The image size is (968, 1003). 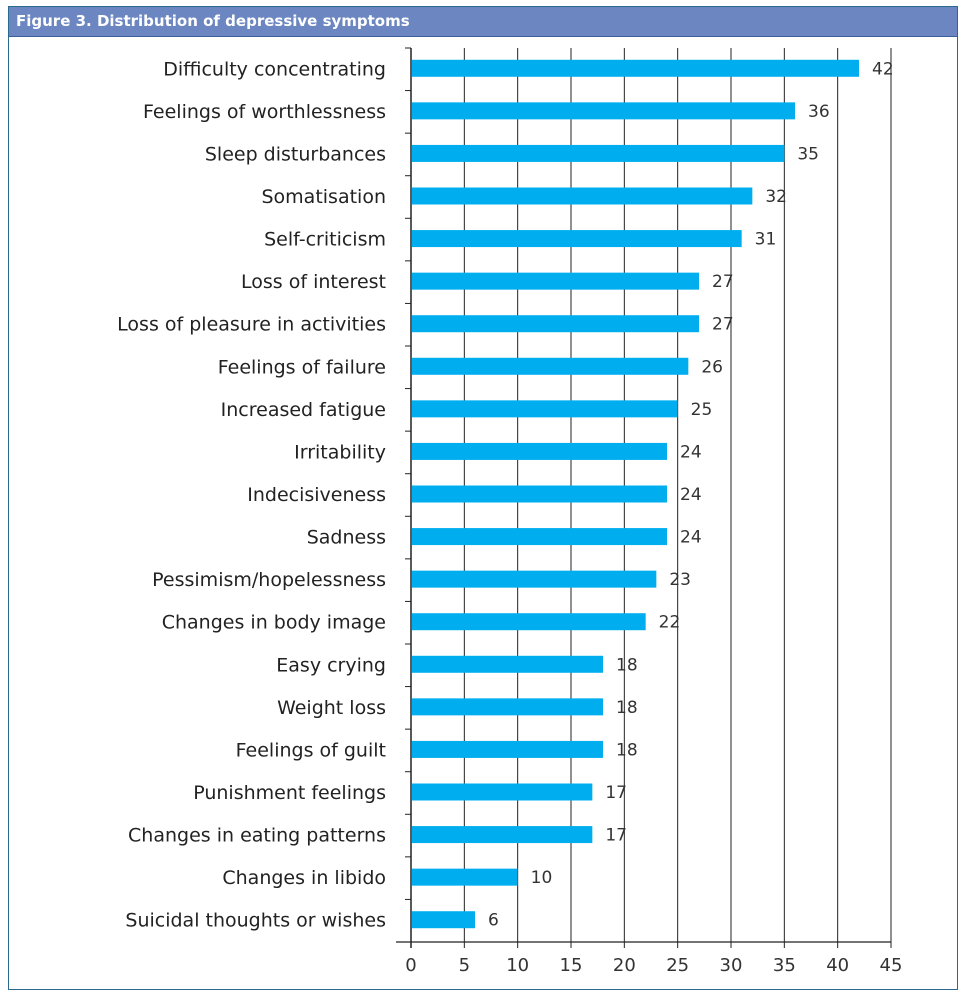 What do you see at coordinates (571, 965) in the screenshot?
I see `x-tick-label: 15` at bounding box center [571, 965].